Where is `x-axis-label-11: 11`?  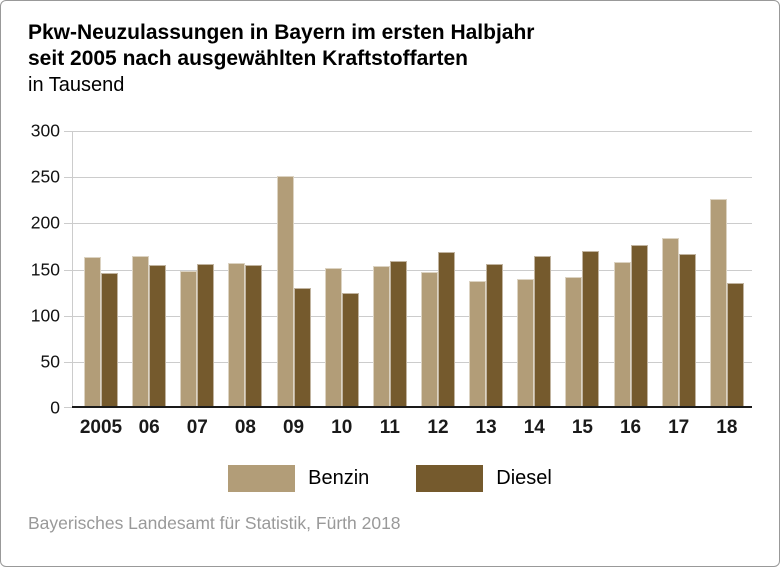
x-axis-label-11: 11 is located at coordinates (389, 427).